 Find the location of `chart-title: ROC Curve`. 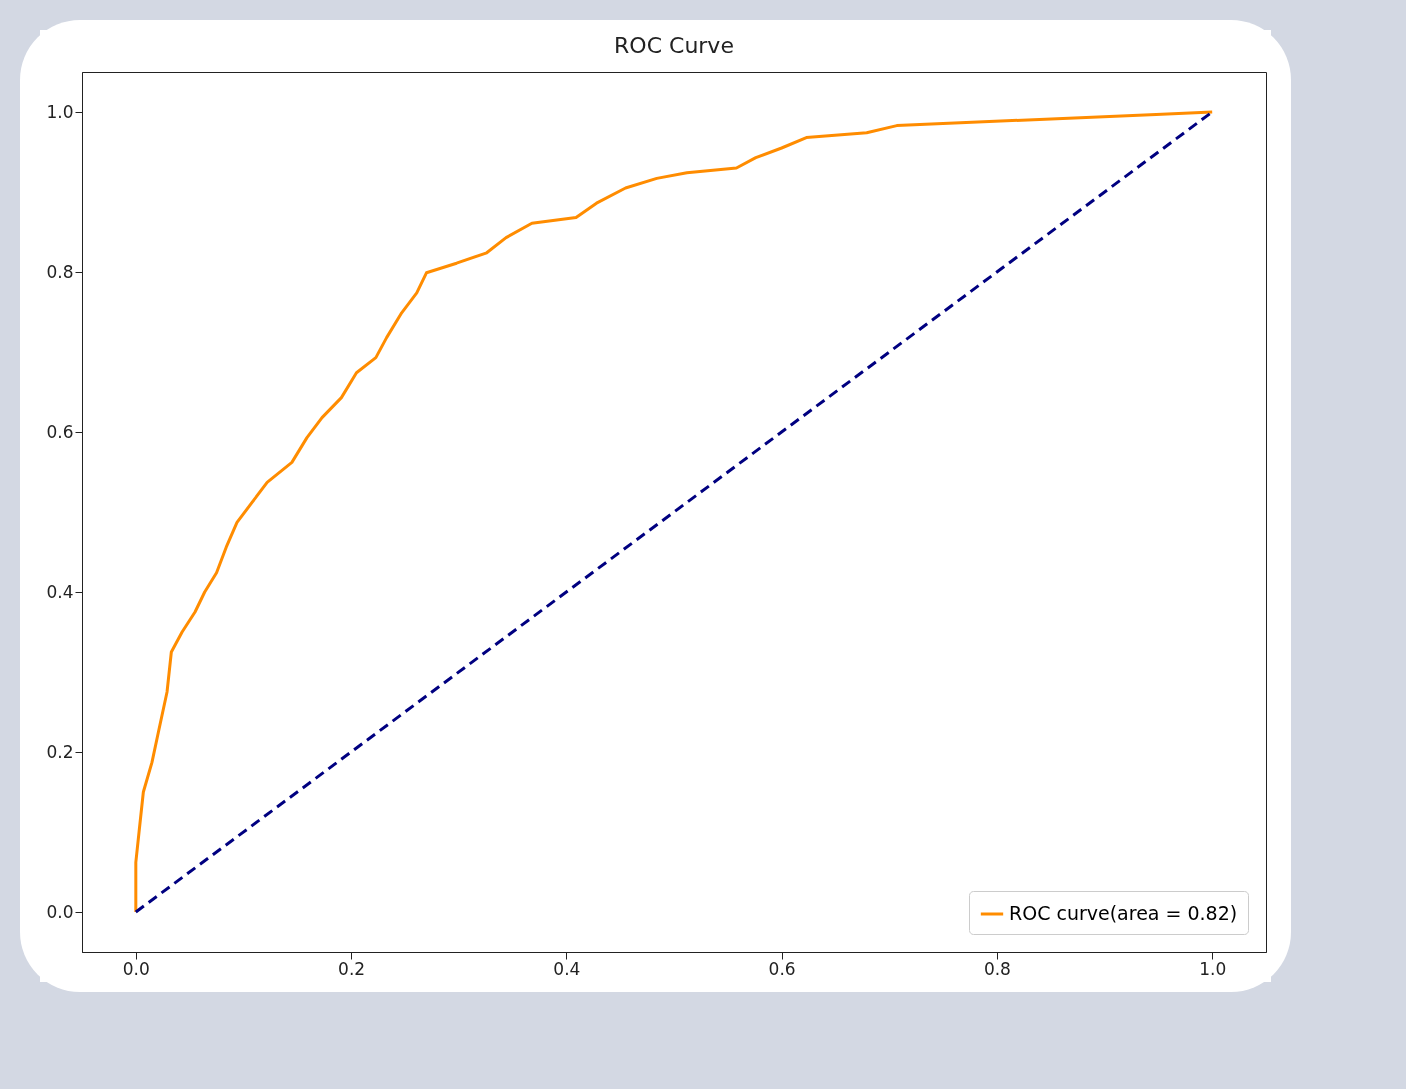

chart-title: ROC Curve is located at coordinates (674, 45).